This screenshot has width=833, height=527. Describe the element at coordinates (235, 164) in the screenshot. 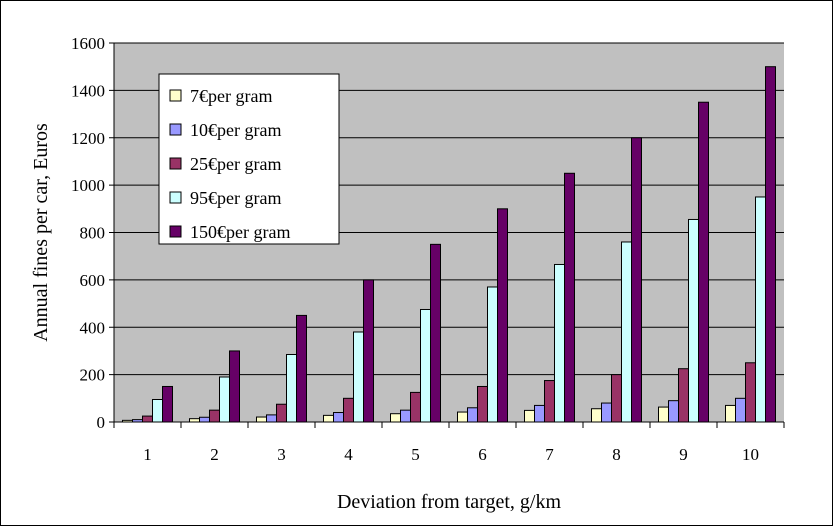

I see `legend-label: 25€per gram` at that location.